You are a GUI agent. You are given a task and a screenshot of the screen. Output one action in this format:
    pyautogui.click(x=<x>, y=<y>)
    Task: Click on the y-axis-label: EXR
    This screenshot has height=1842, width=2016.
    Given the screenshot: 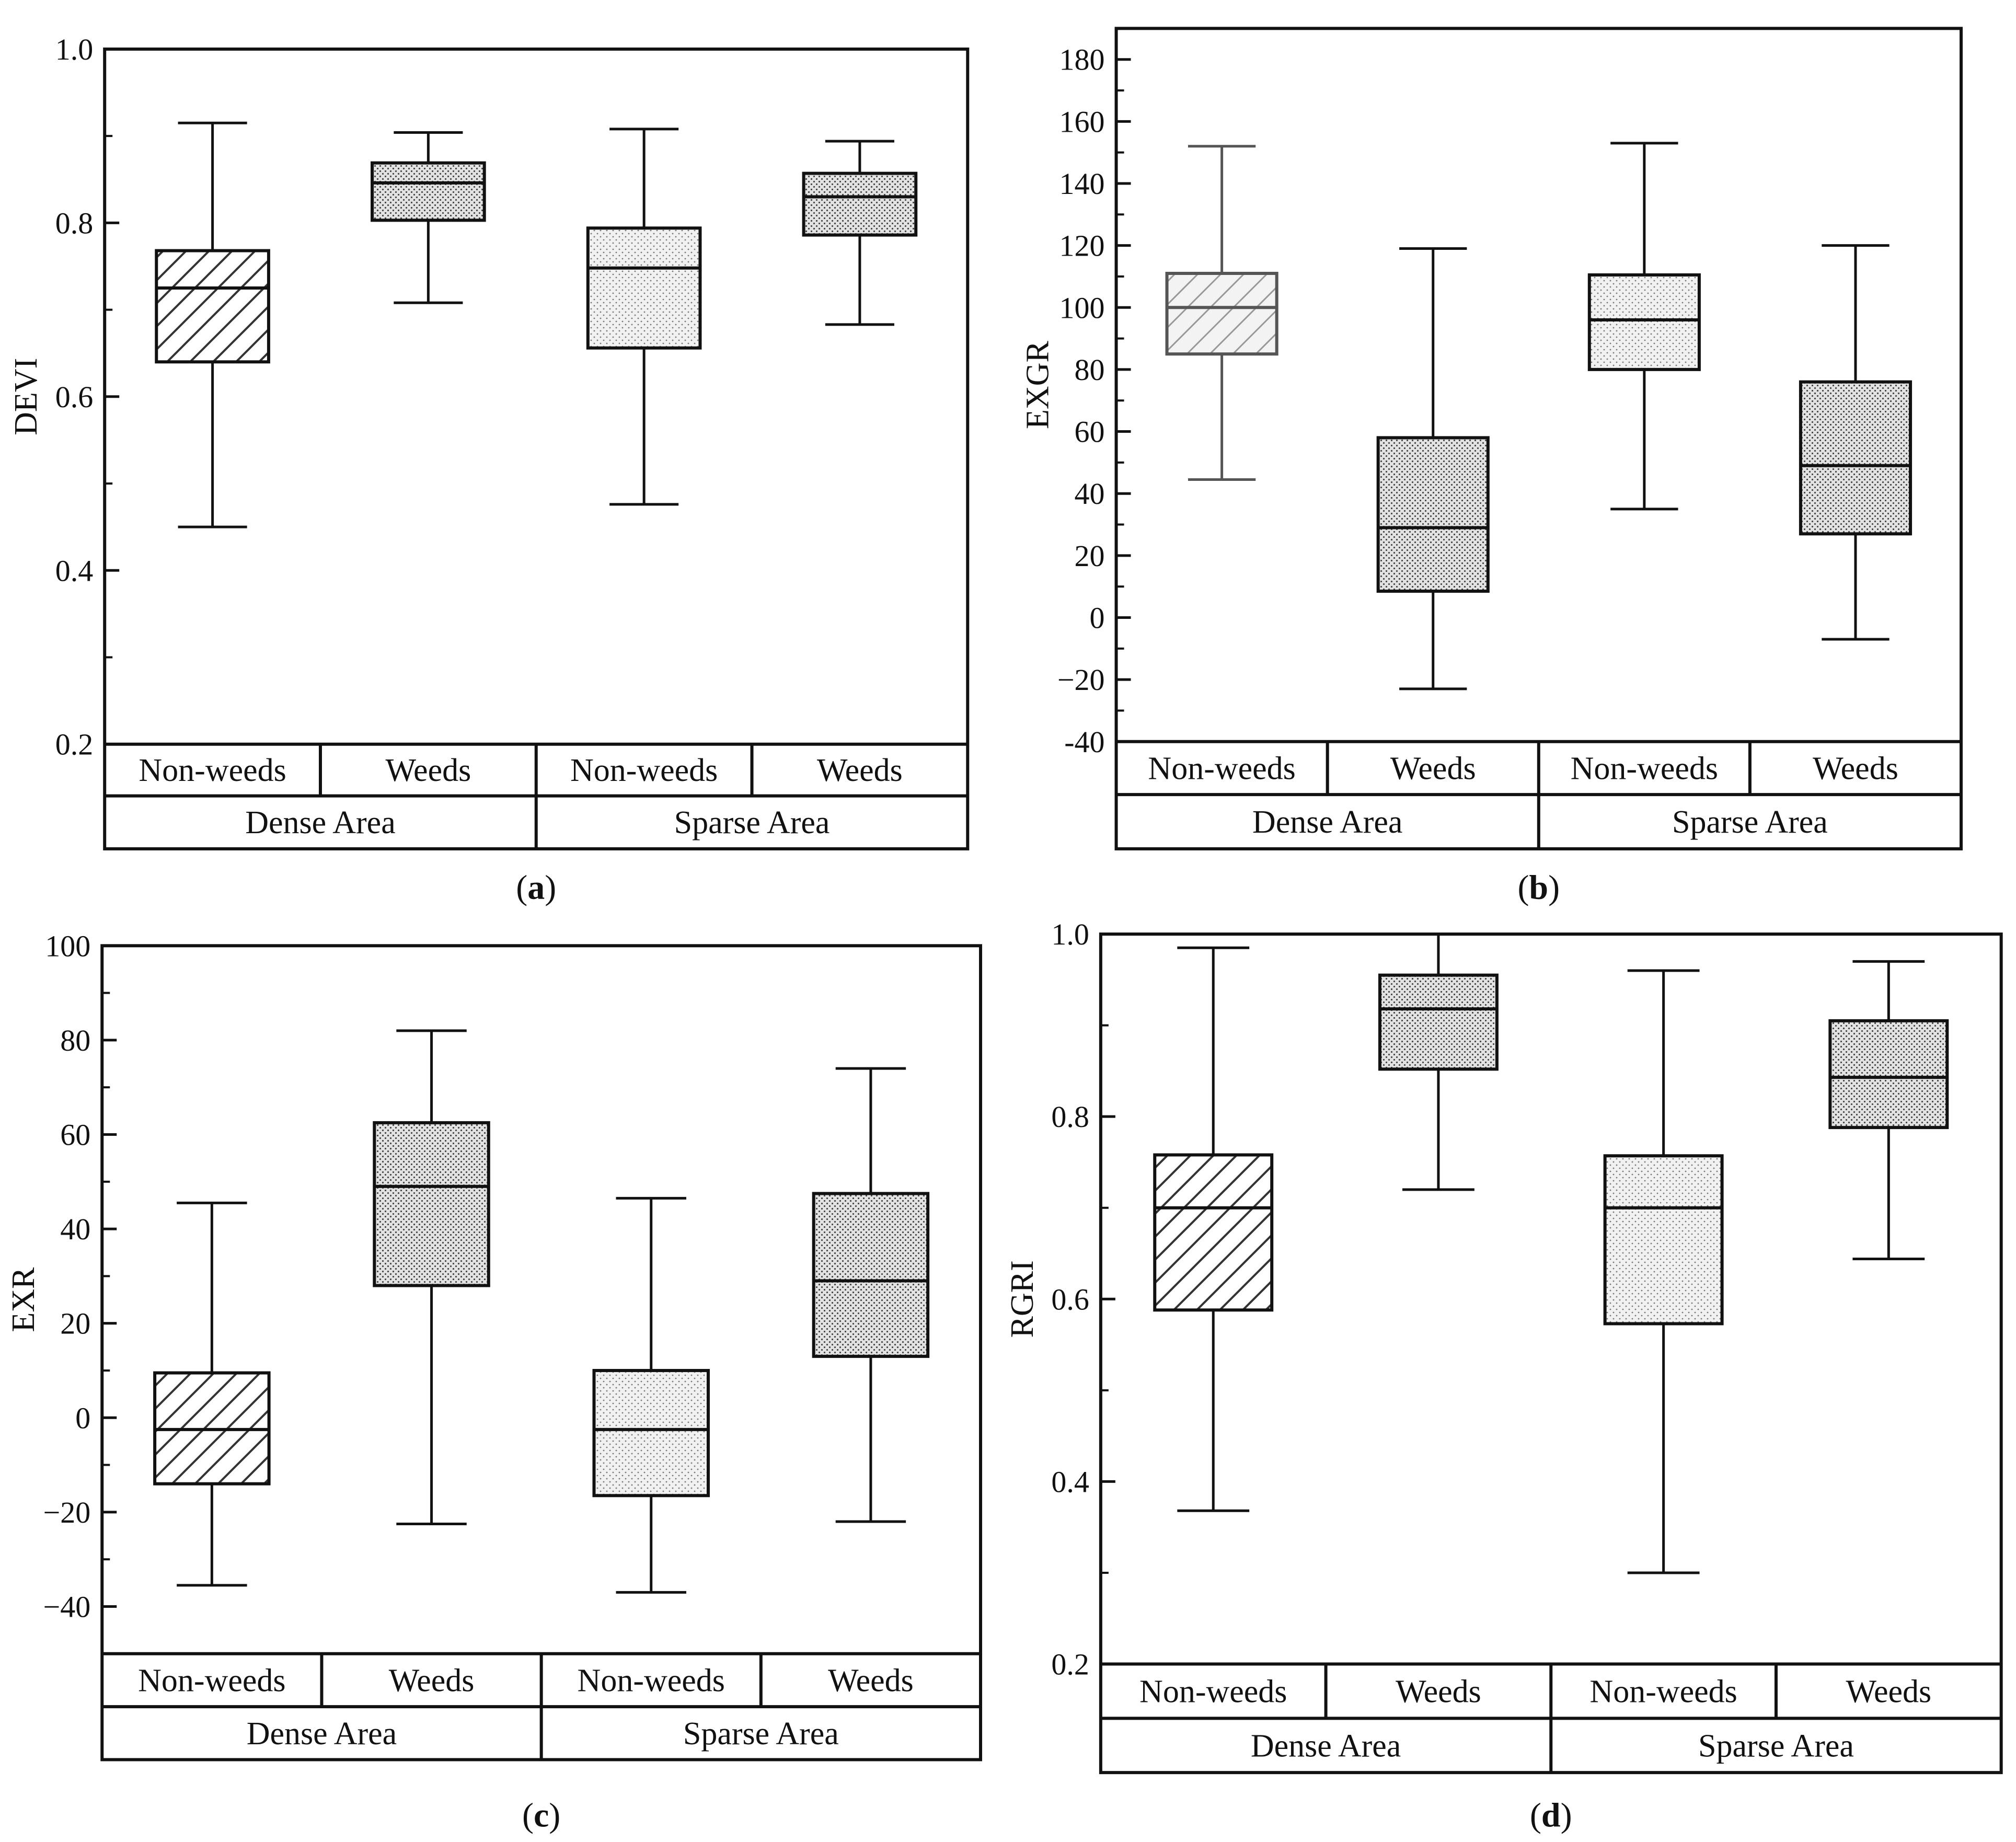 What is the action you would take?
    pyautogui.click(x=23, y=1299)
    